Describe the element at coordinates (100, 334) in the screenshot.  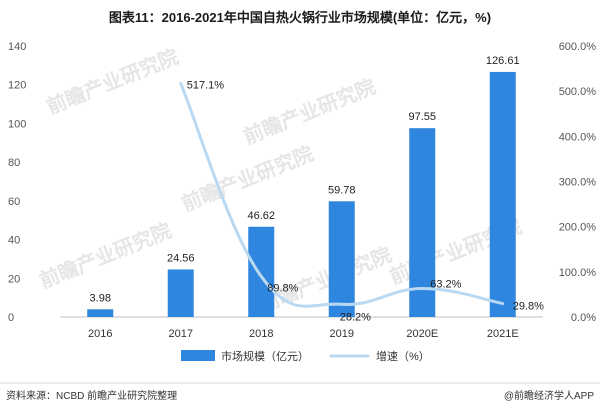
I see `x-tick-label: 2016` at that location.